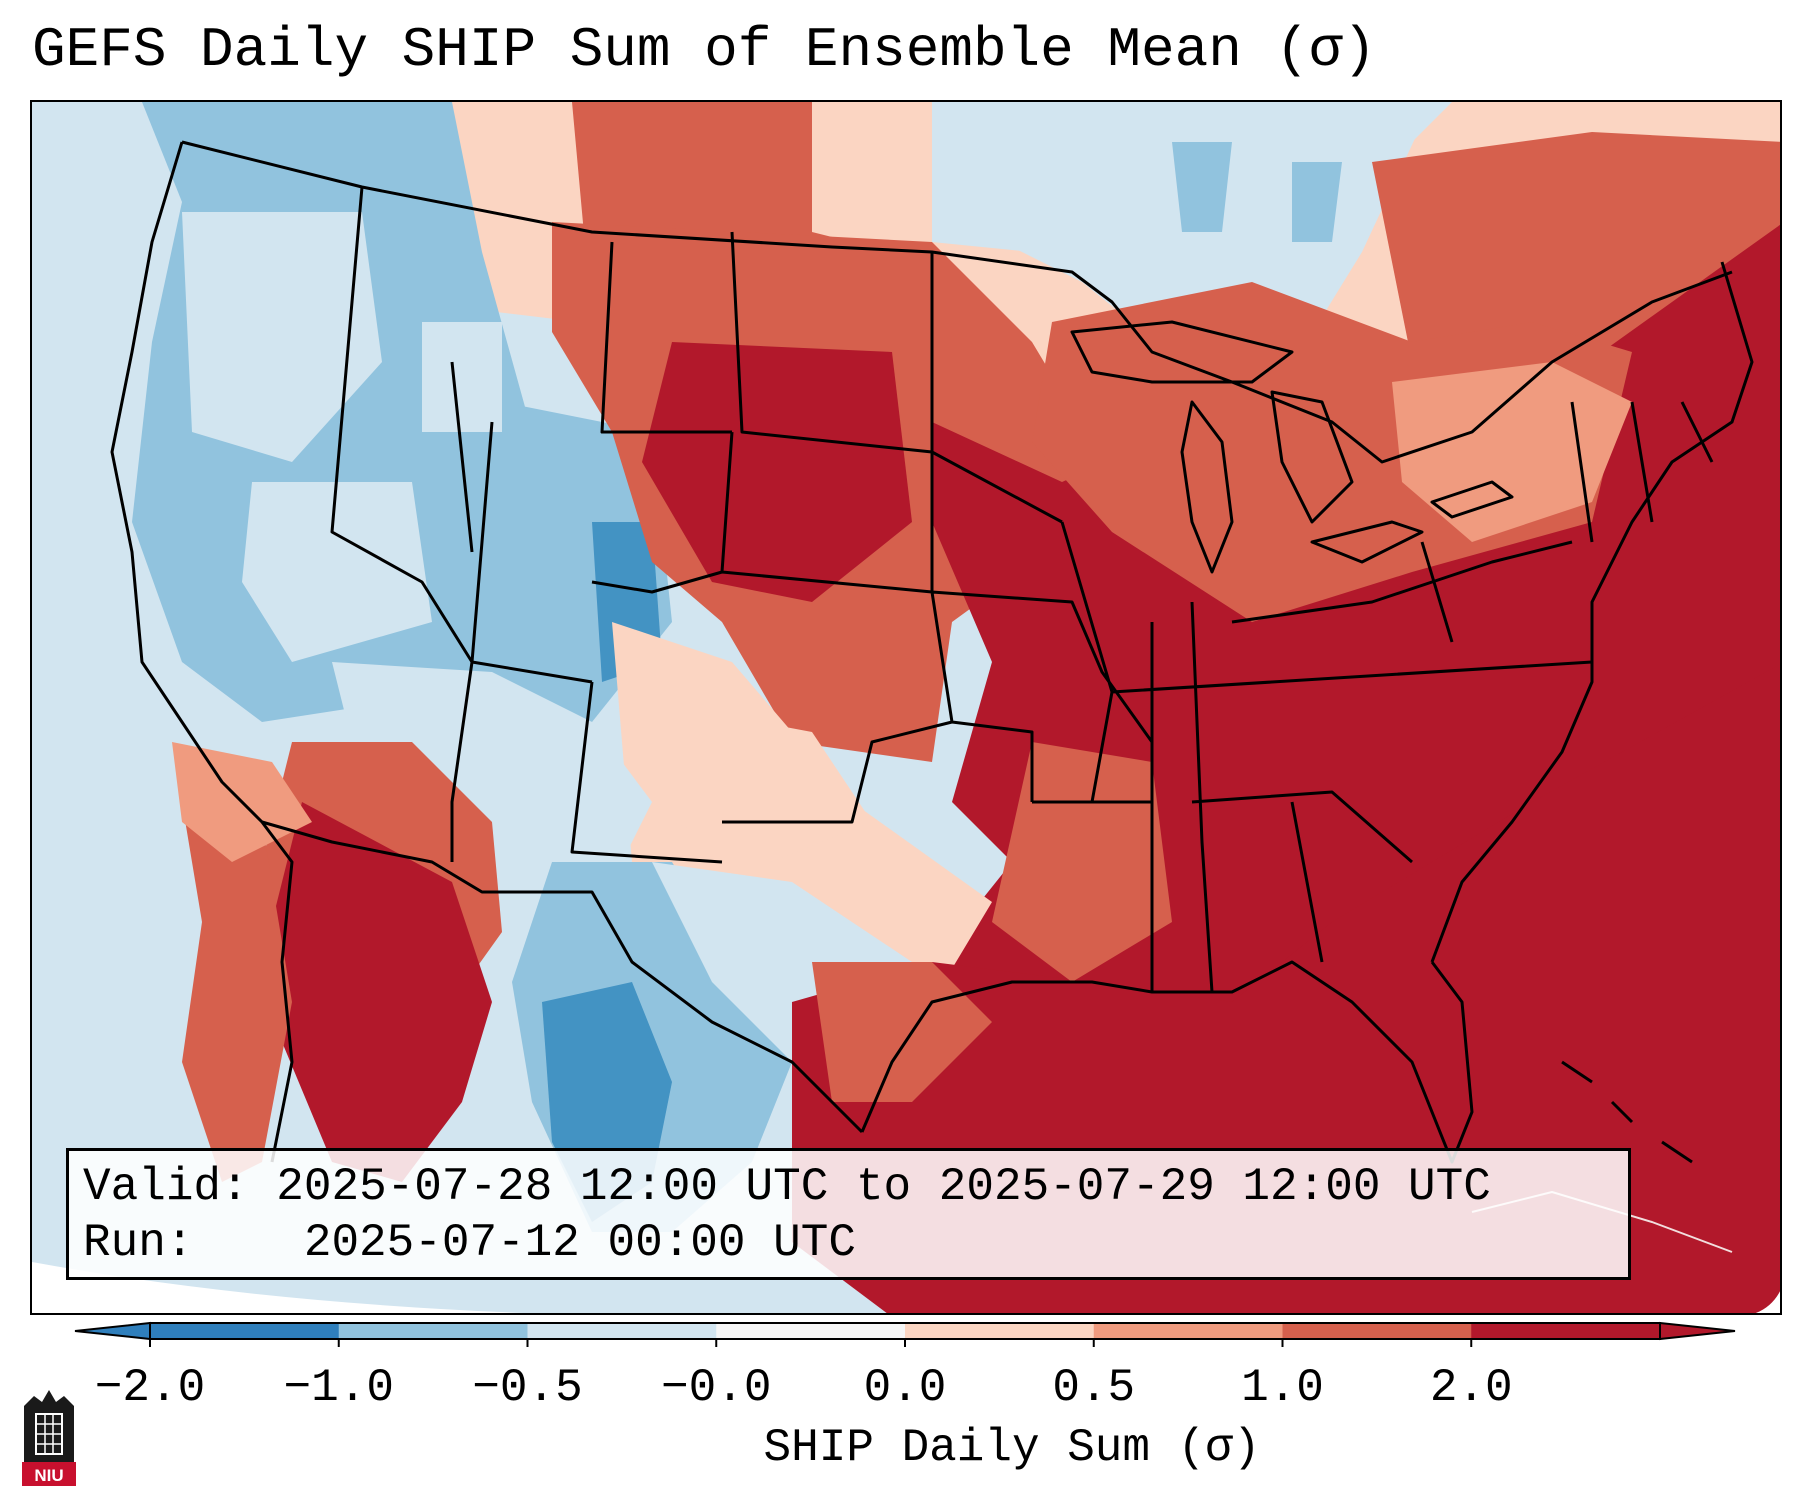 This screenshot has height=1506, width=1803. I want to click on field-baja-red, so click(237, 992).